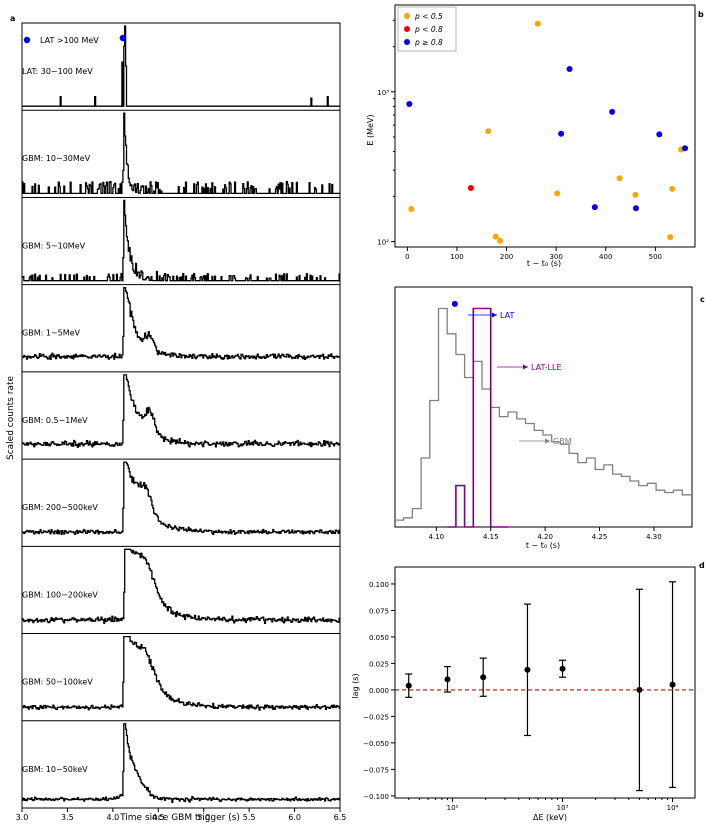  What do you see at coordinates (478, 417) in the screenshot?
I see `lat-lle-step-curve` at bounding box center [478, 417].